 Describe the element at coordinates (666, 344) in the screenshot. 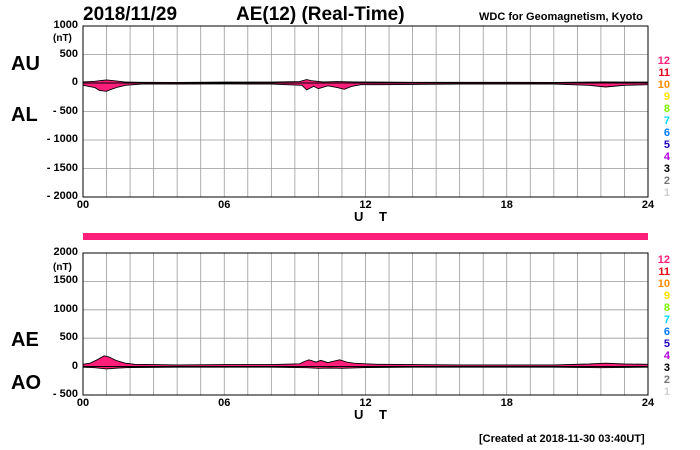

I see `ae-ao-legend-station-5: 5` at that location.